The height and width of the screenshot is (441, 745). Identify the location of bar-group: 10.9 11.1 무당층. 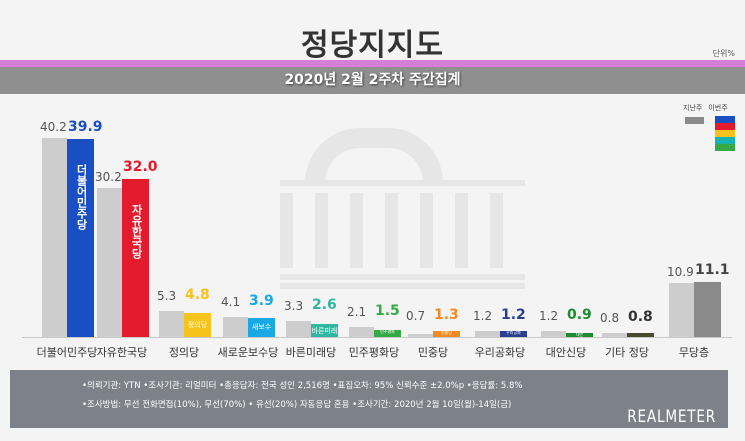
(698, 310).